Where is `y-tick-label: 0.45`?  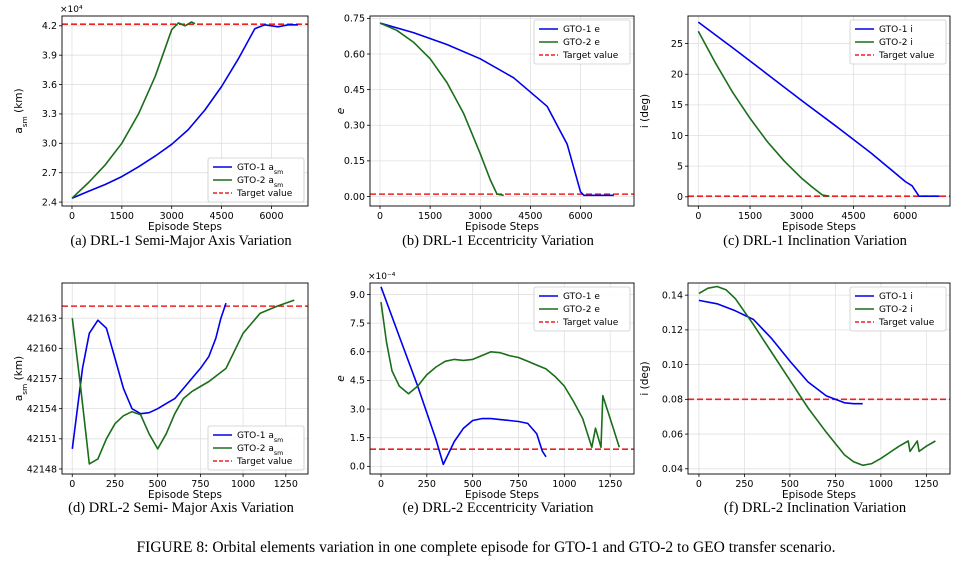 y-tick-label: 0.45 is located at coordinates (354, 90).